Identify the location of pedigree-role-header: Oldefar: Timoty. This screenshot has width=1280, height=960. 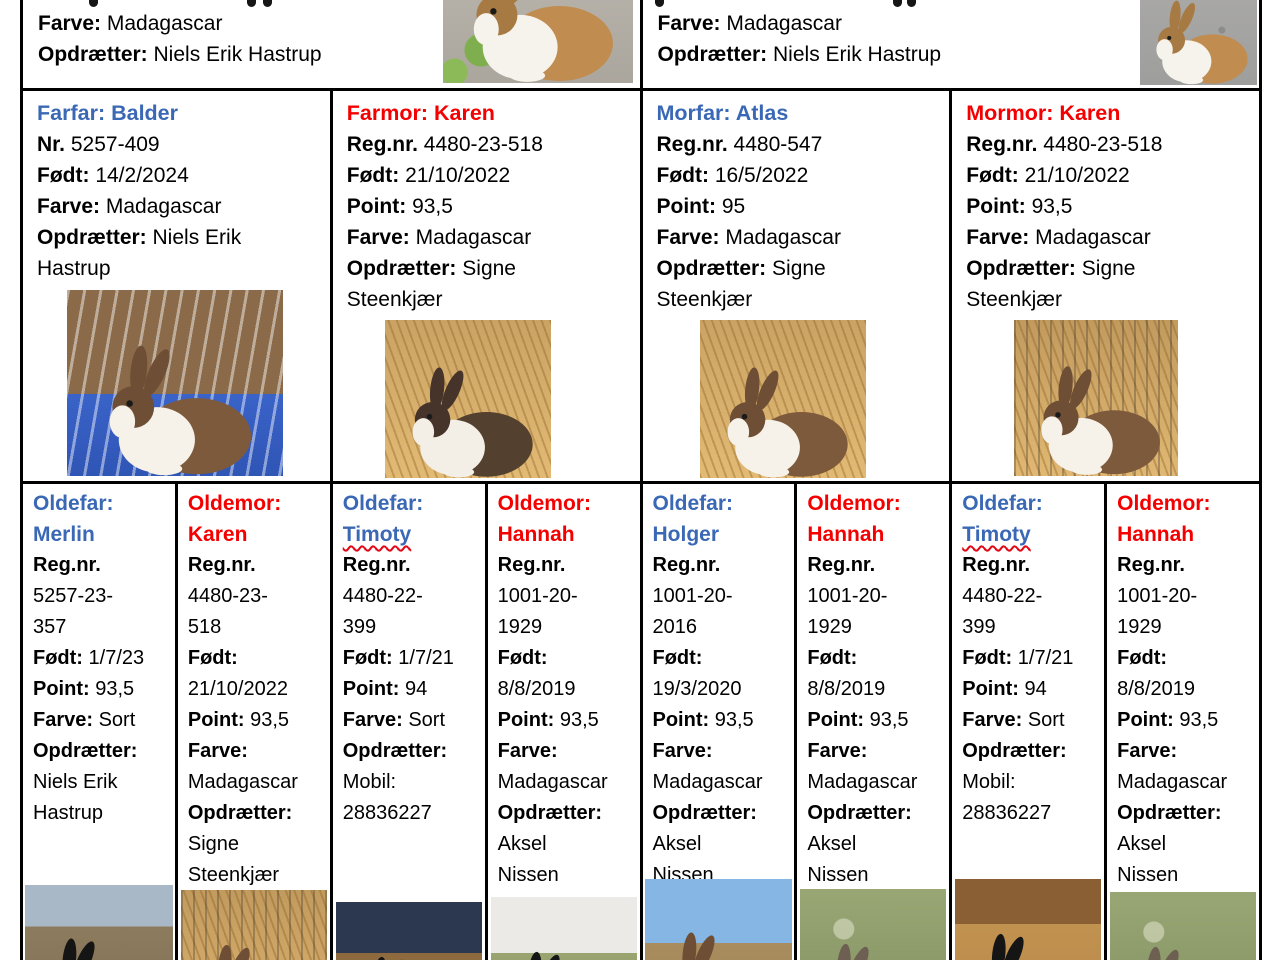
(412, 519).